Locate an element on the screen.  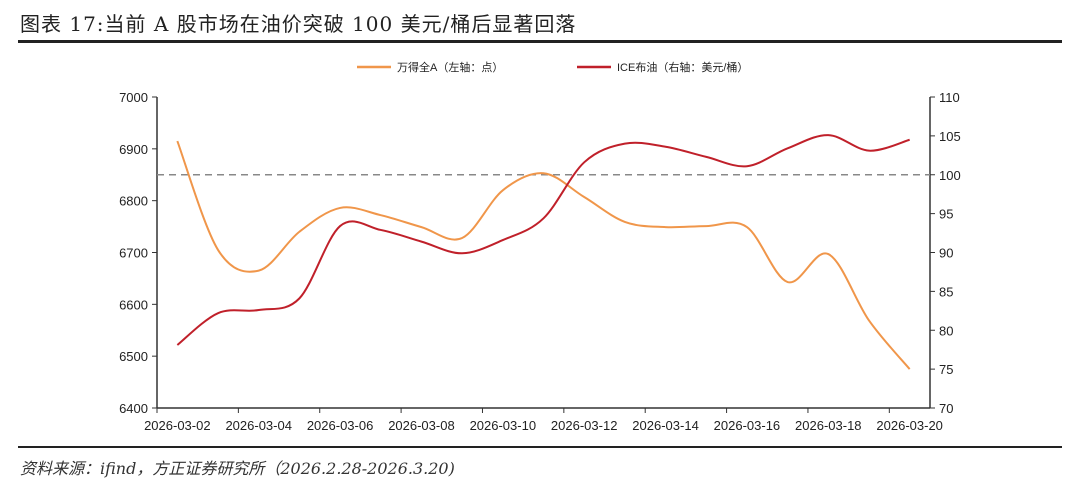
x-tick-label: 2026-03-10 is located at coordinates (503, 425).